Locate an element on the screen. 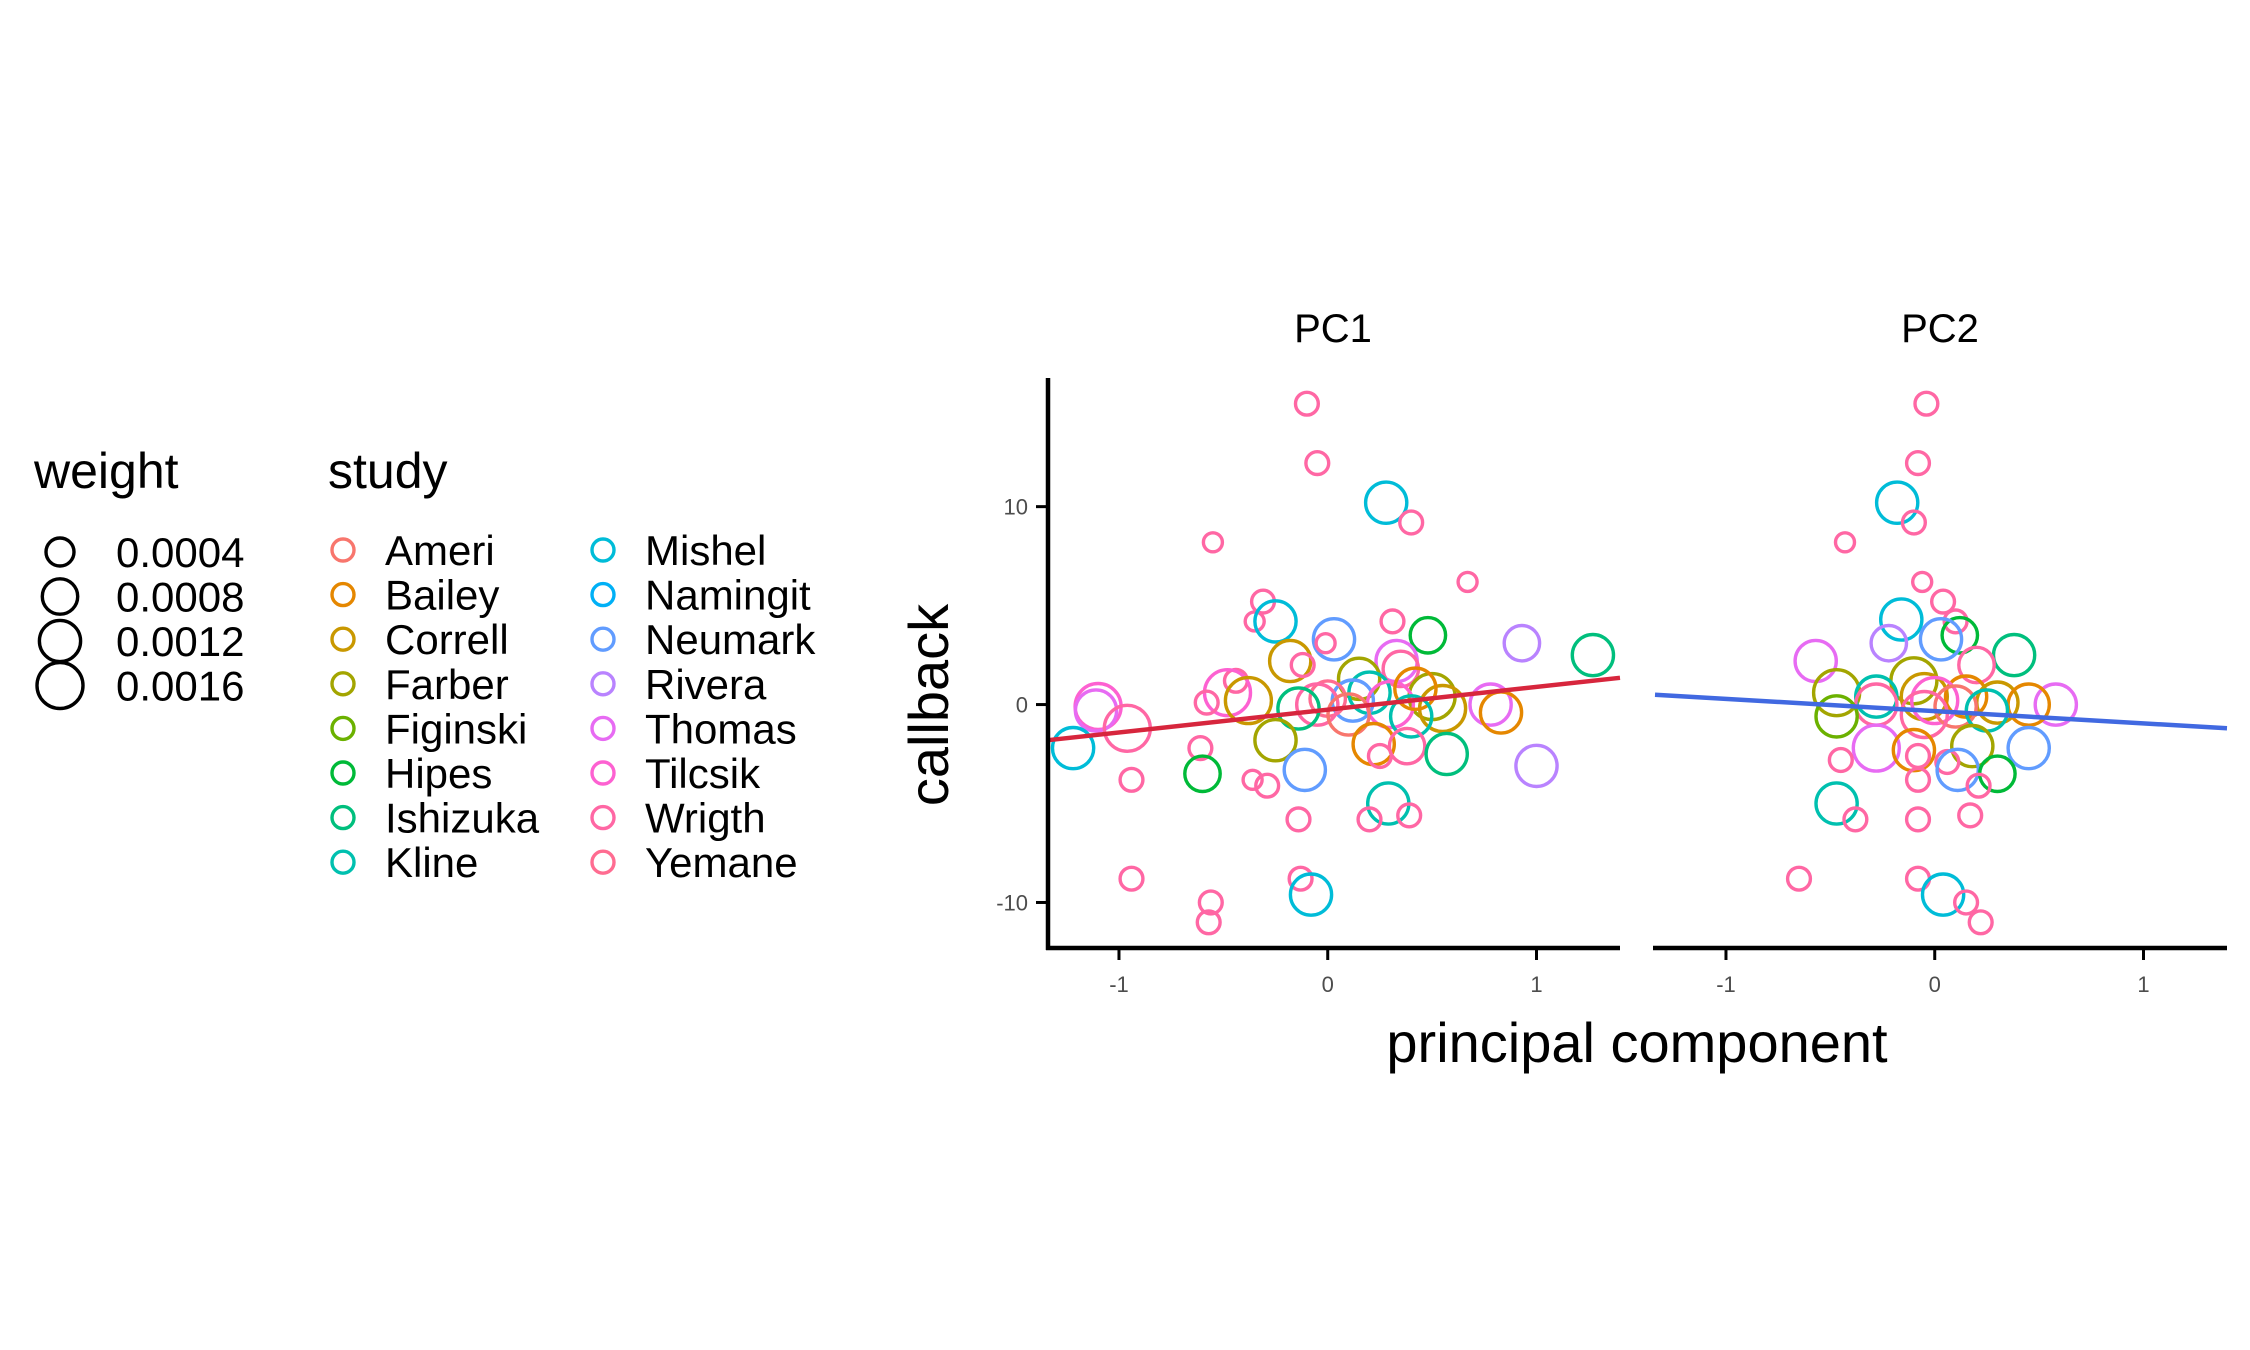 The height and width of the screenshot is (1350, 2250). study-key-circle-farber is located at coordinates (343, 684).